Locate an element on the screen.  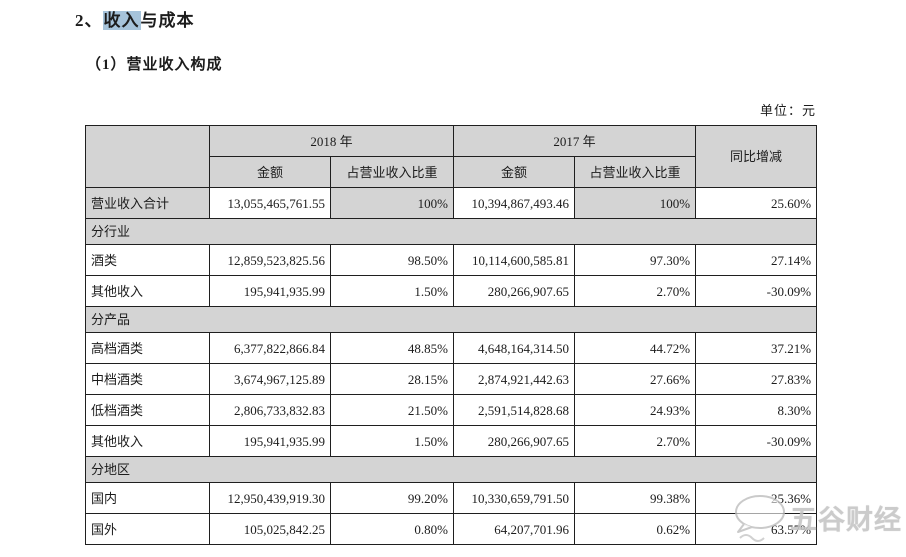
row-label: 酒类 is located at coordinates (147, 260).